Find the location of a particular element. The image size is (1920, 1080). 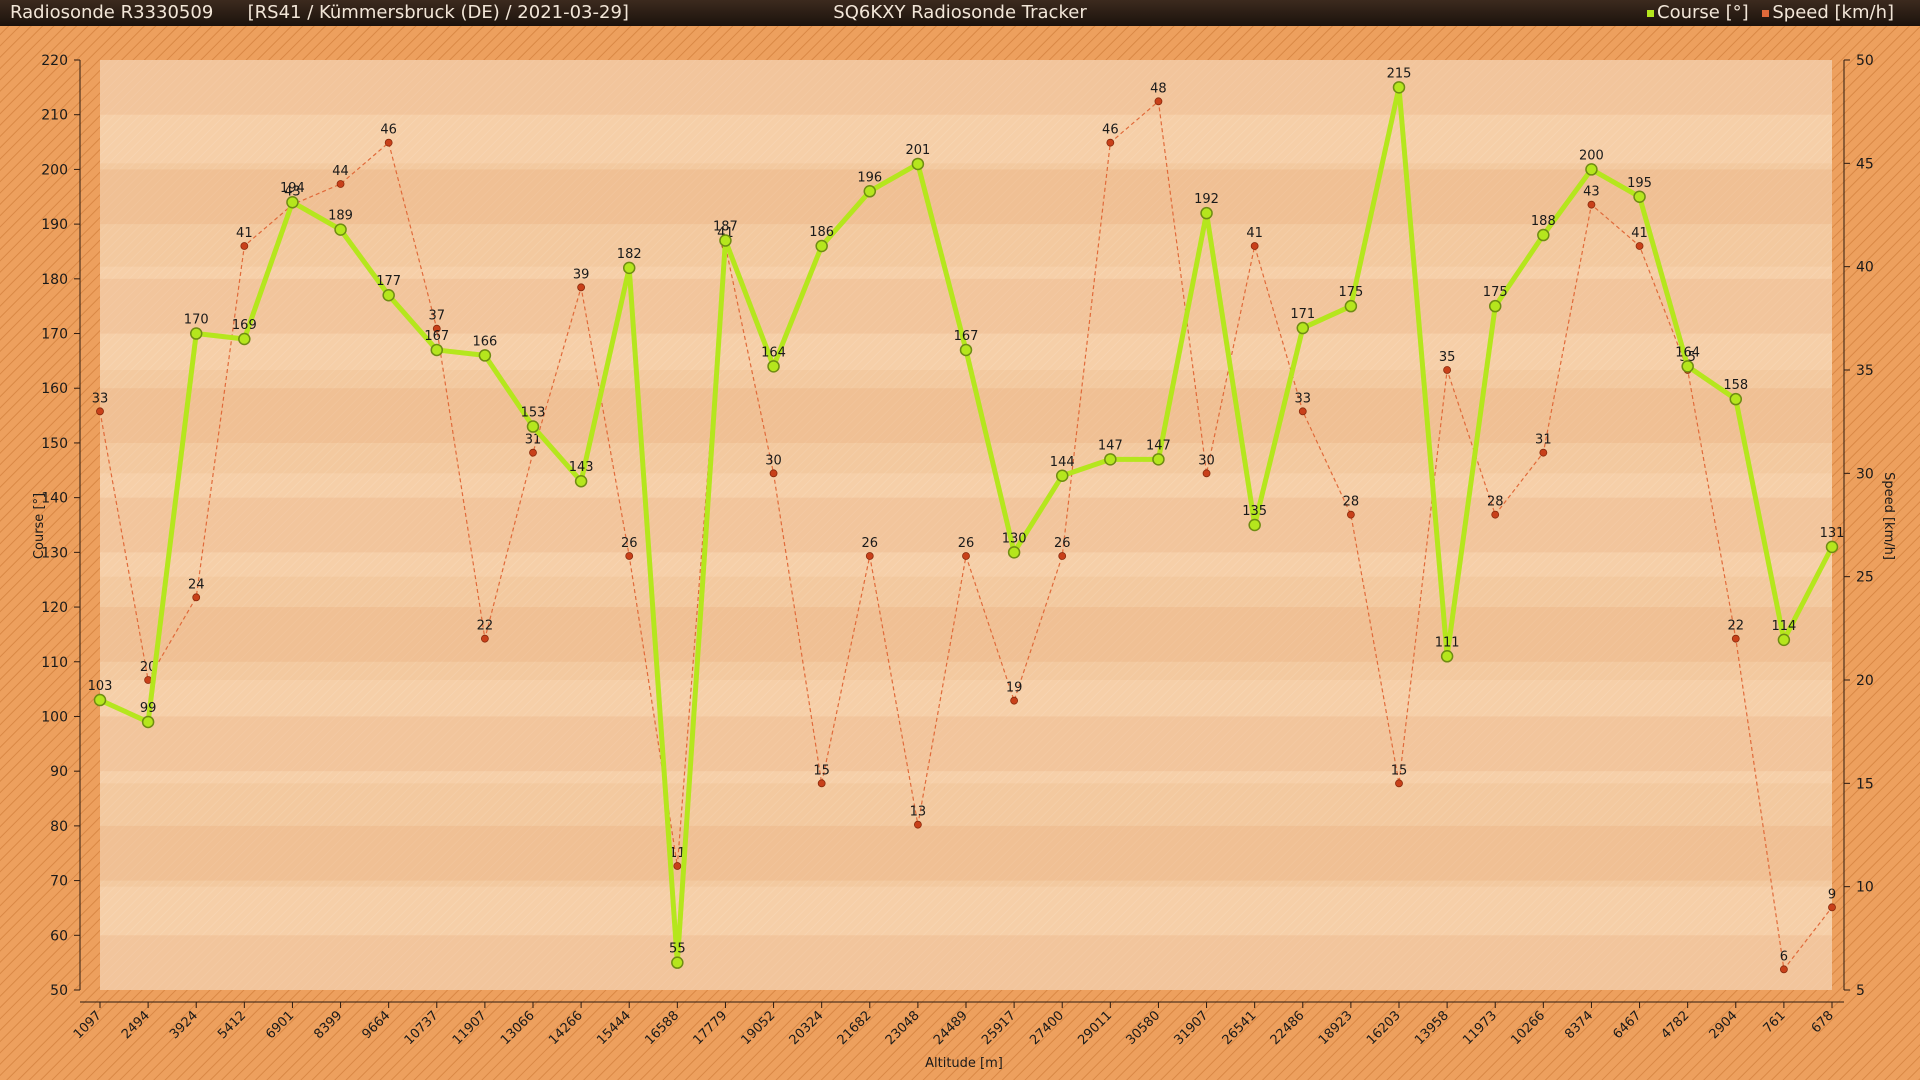

course-tick-label: 170 is located at coordinates (54, 335).